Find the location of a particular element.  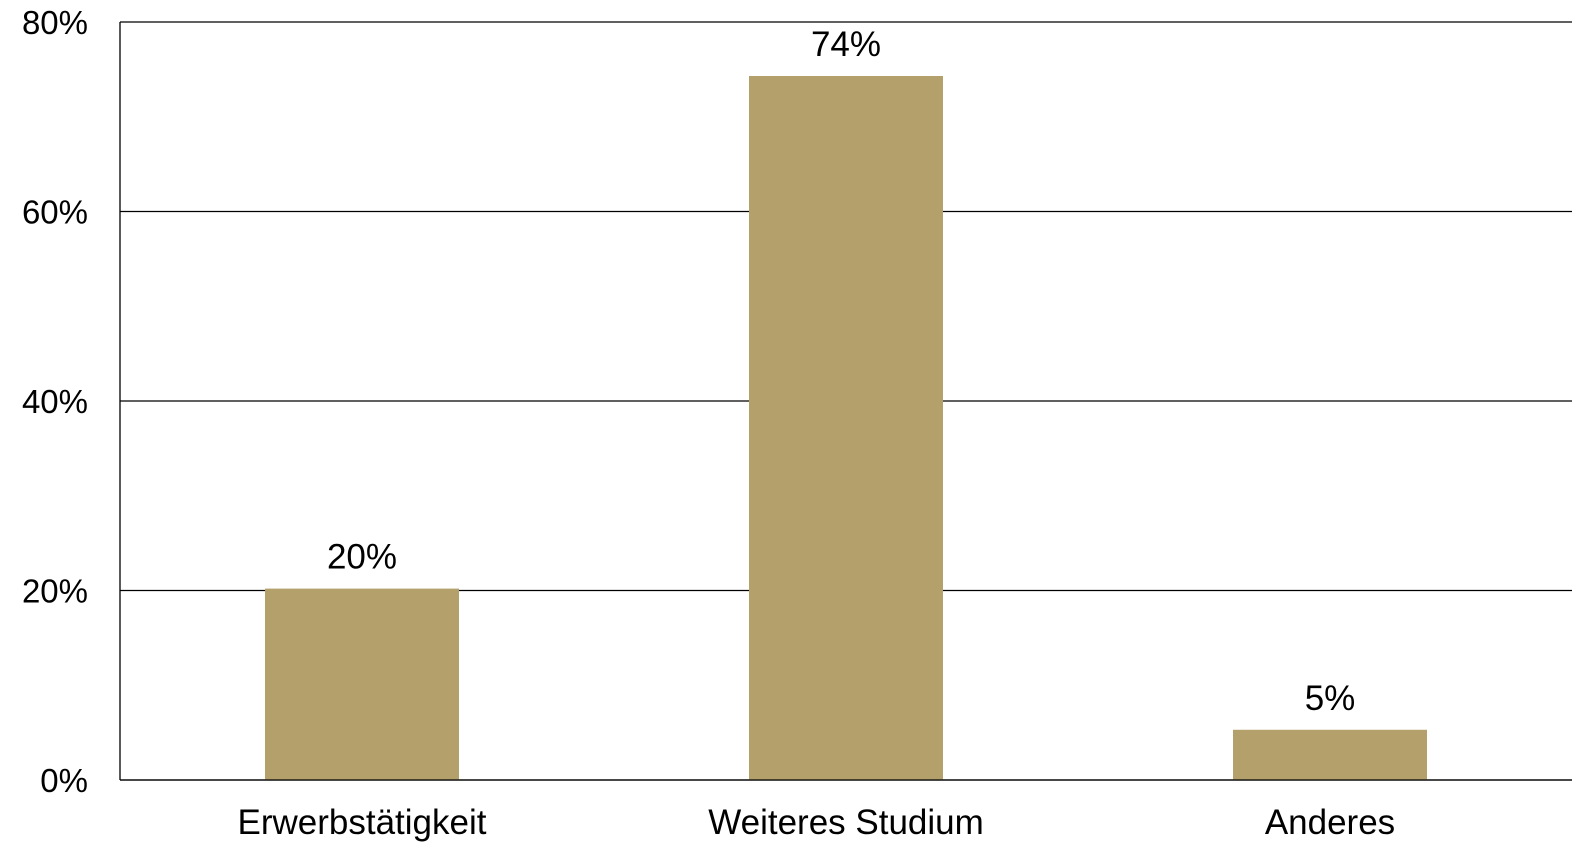

category-label: Weiteres Studium is located at coordinates (846, 822).